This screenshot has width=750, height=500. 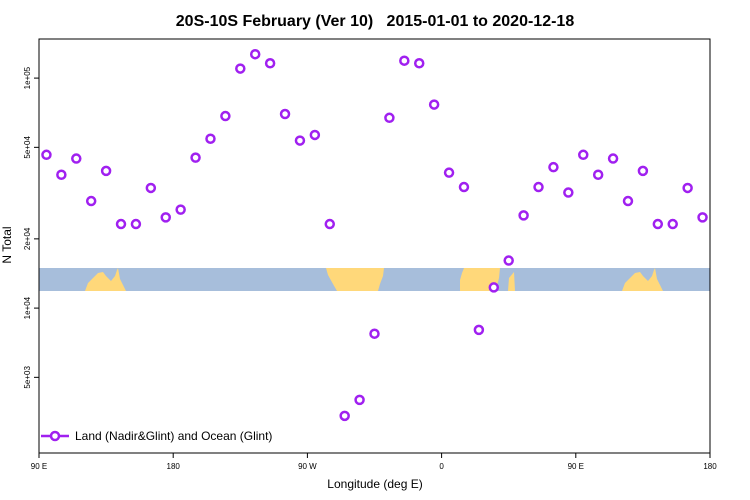 I want to click on y-axis: 1e+05 5e+04 2e+04 1e+04 5e+03, so click(x=31, y=227).